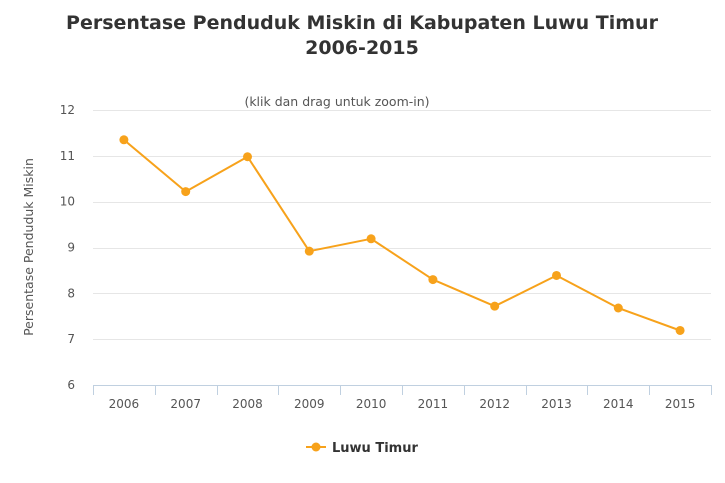  Describe the element at coordinates (618, 404) in the screenshot. I see `x-tick-label: 2014` at that location.